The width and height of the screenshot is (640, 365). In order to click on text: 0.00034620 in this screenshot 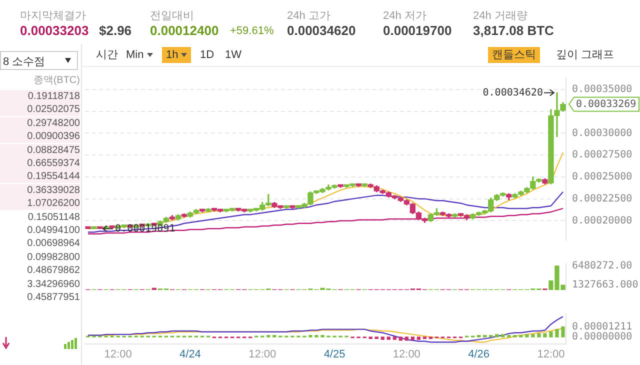, I will do `click(321, 30)`.